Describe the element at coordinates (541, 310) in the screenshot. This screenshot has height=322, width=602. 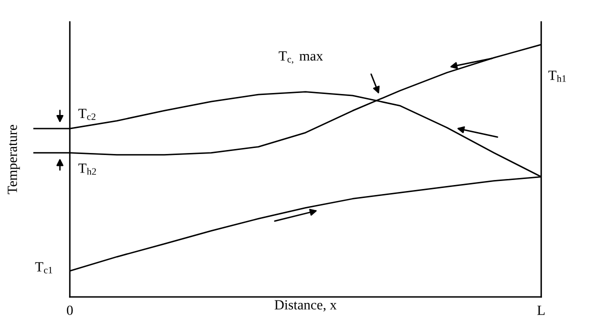
I see `x-tick-label: L` at that location.